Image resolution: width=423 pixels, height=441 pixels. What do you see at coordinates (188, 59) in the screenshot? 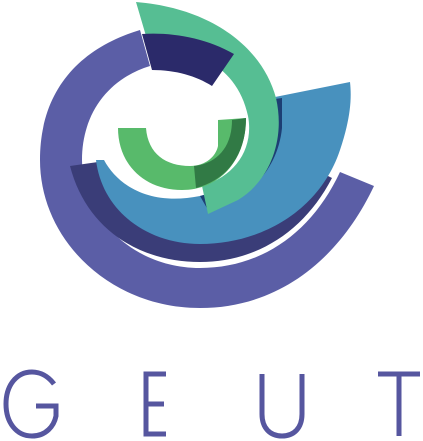
I see `teal-ring-overlap` at bounding box center [188, 59].